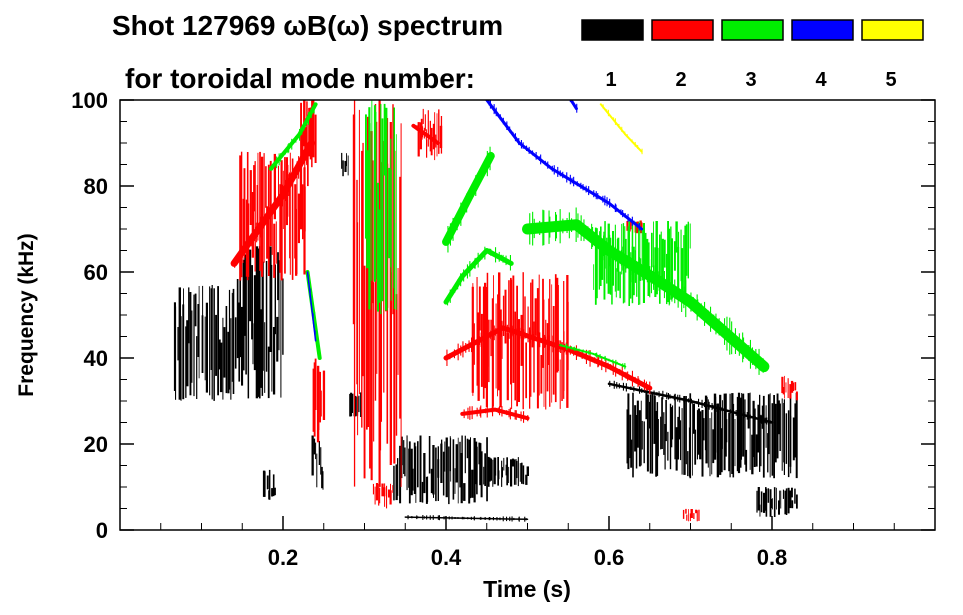 This screenshot has height=615, width=963. I want to click on chart-title-line1: Shot 127969 ωB(ω) spectrum, so click(307, 25).